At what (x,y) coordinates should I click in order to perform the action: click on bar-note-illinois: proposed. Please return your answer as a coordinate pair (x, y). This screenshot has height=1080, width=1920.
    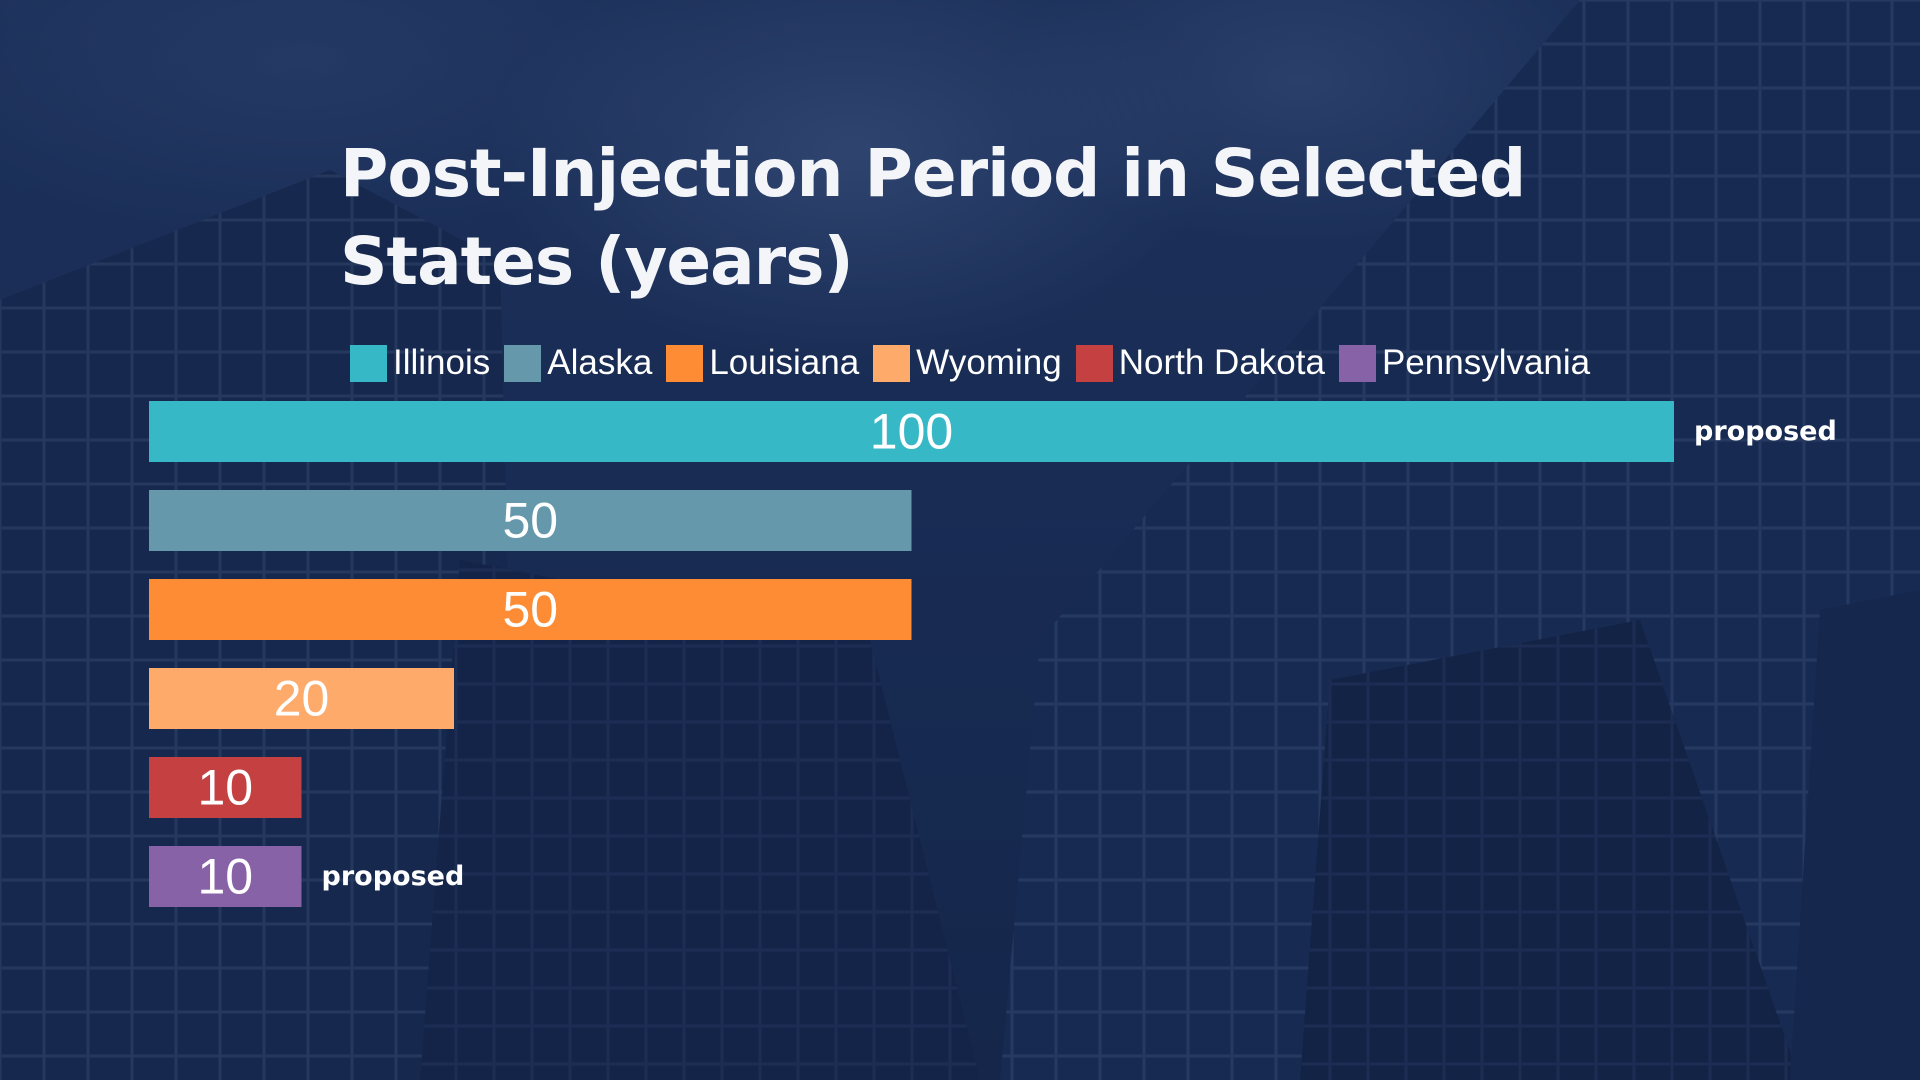
    Looking at the image, I should click on (1765, 431).